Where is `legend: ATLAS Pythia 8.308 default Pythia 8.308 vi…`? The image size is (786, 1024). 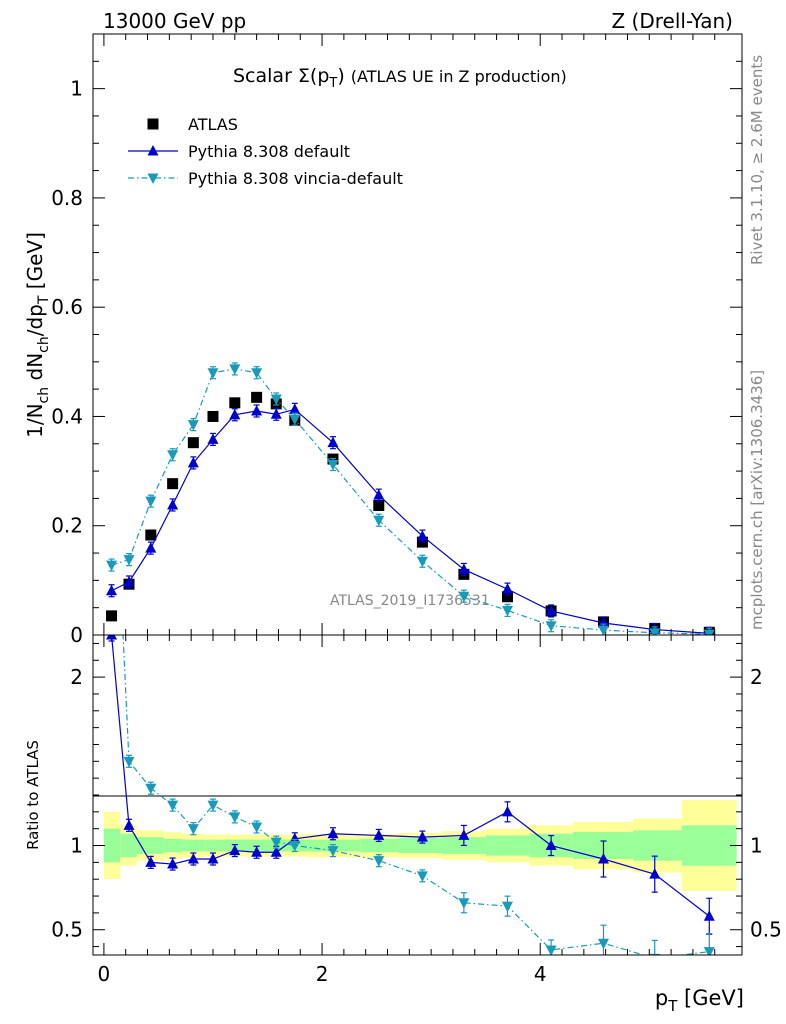 legend: ATLAS Pythia 8.308 default Pythia 8.308 vi… is located at coordinates (265, 151).